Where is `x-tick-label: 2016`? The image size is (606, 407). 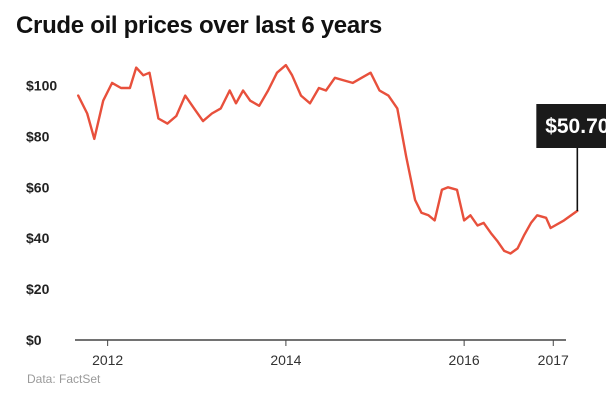 x-tick-label: 2016 is located at coordinates (464, 360).